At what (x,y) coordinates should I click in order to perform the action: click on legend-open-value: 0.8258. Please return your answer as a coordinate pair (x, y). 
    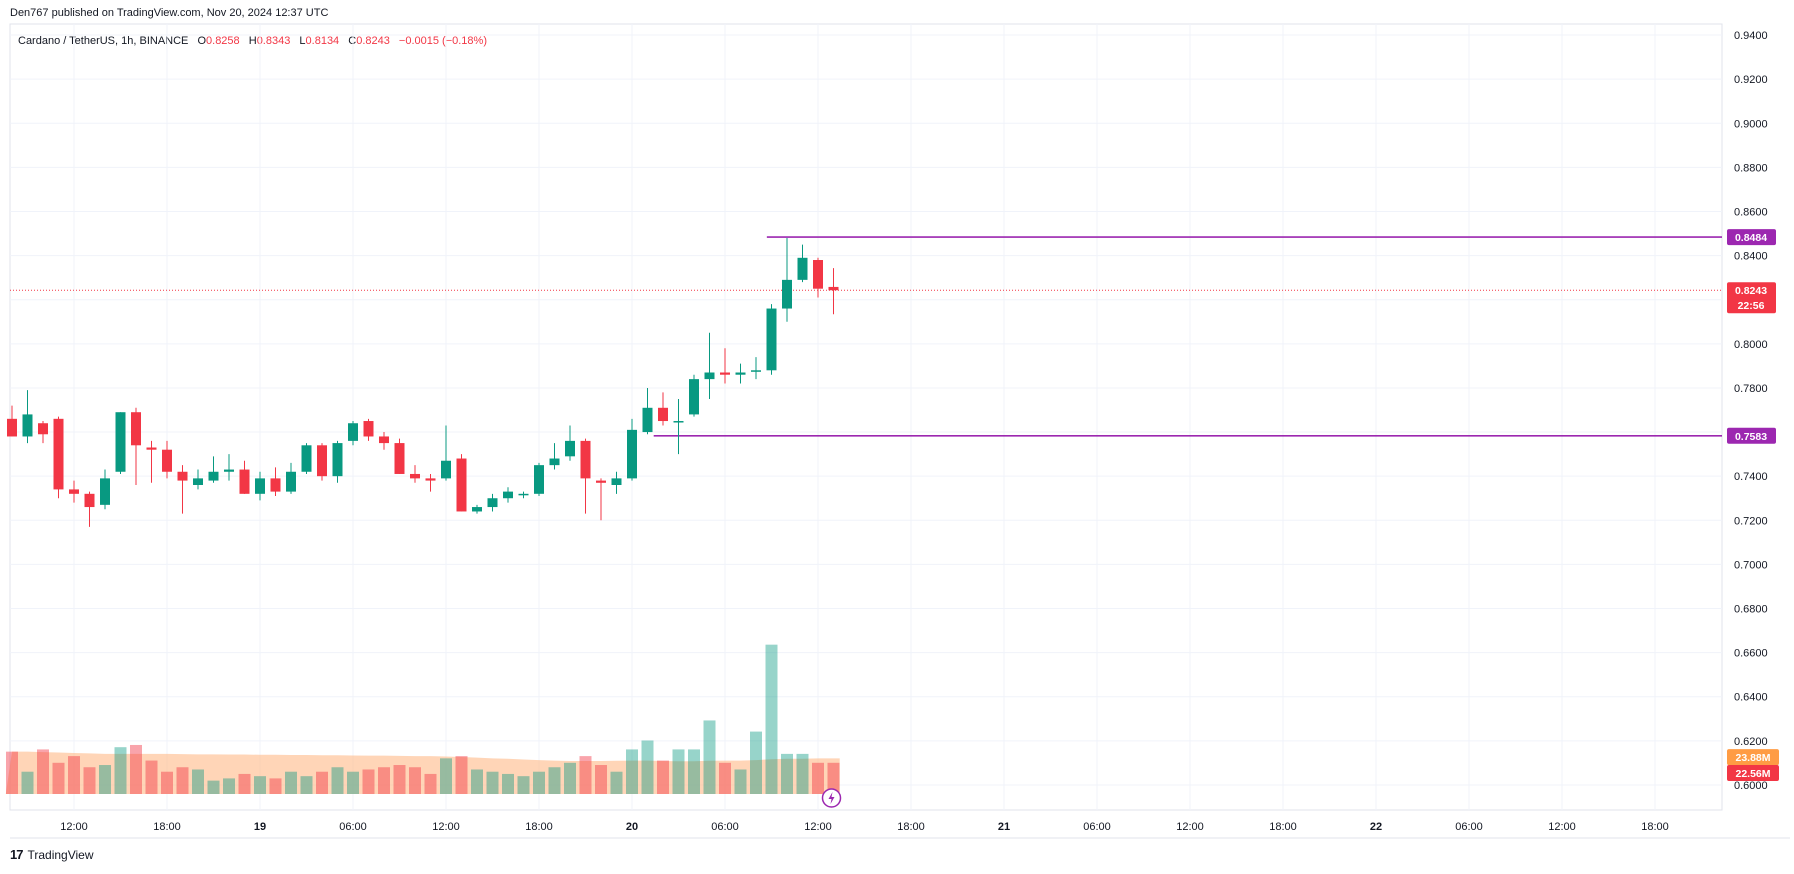
    Looking at the image, I should click on (223, 41).